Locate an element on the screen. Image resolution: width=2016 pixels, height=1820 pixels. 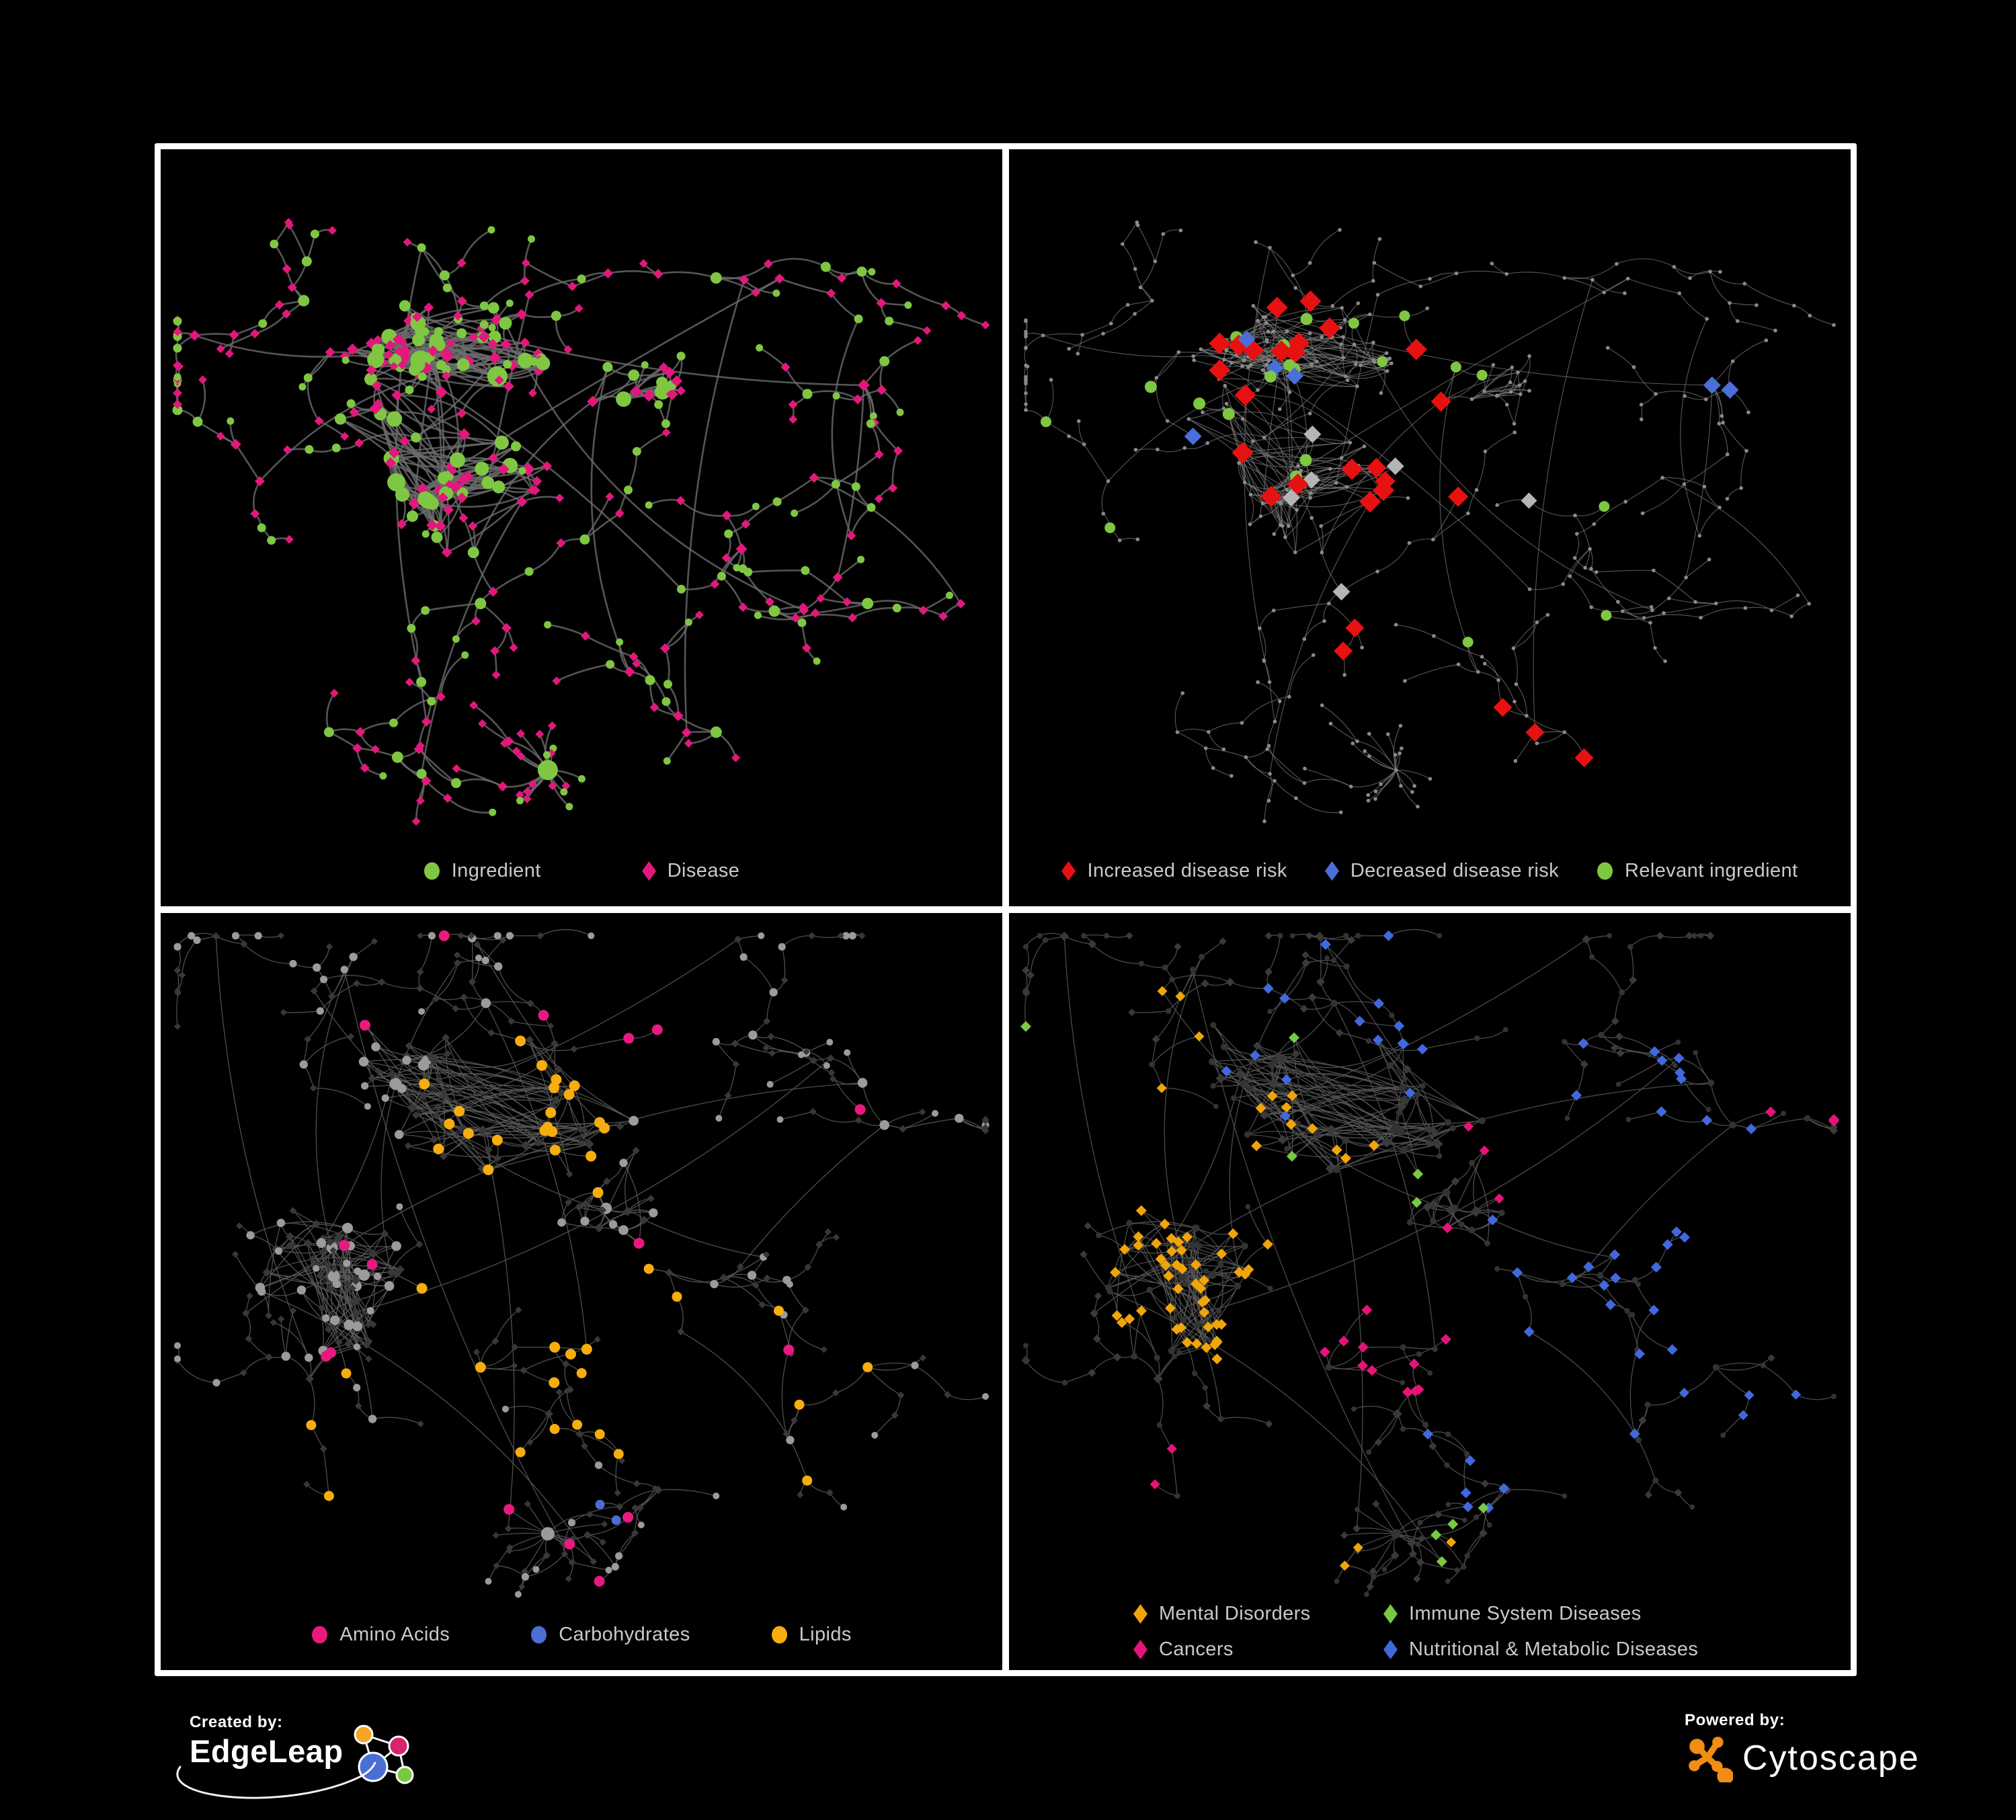
legend-ingredient-disease: Ingredient Disease is located at coordinates (581, 871).